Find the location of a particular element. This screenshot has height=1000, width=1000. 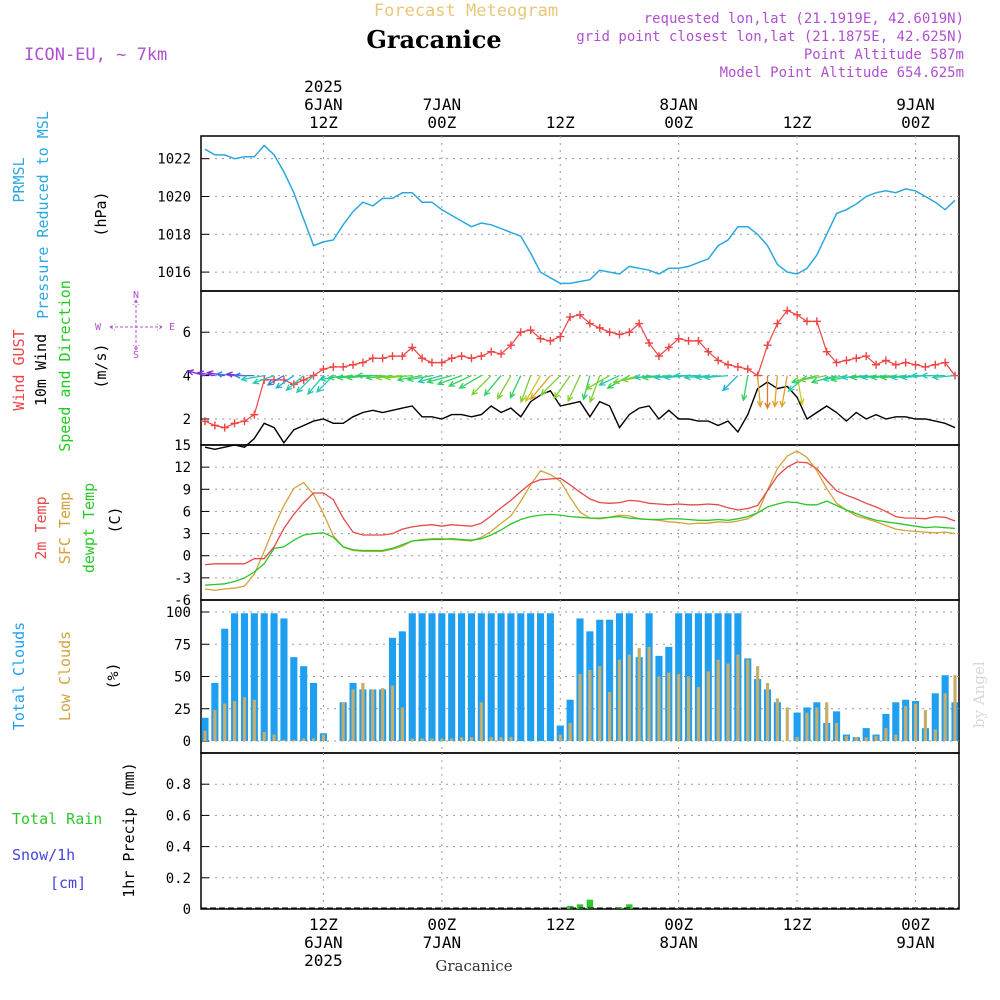

bottom-time-label: 00Z is located at coordinates (441, 924).